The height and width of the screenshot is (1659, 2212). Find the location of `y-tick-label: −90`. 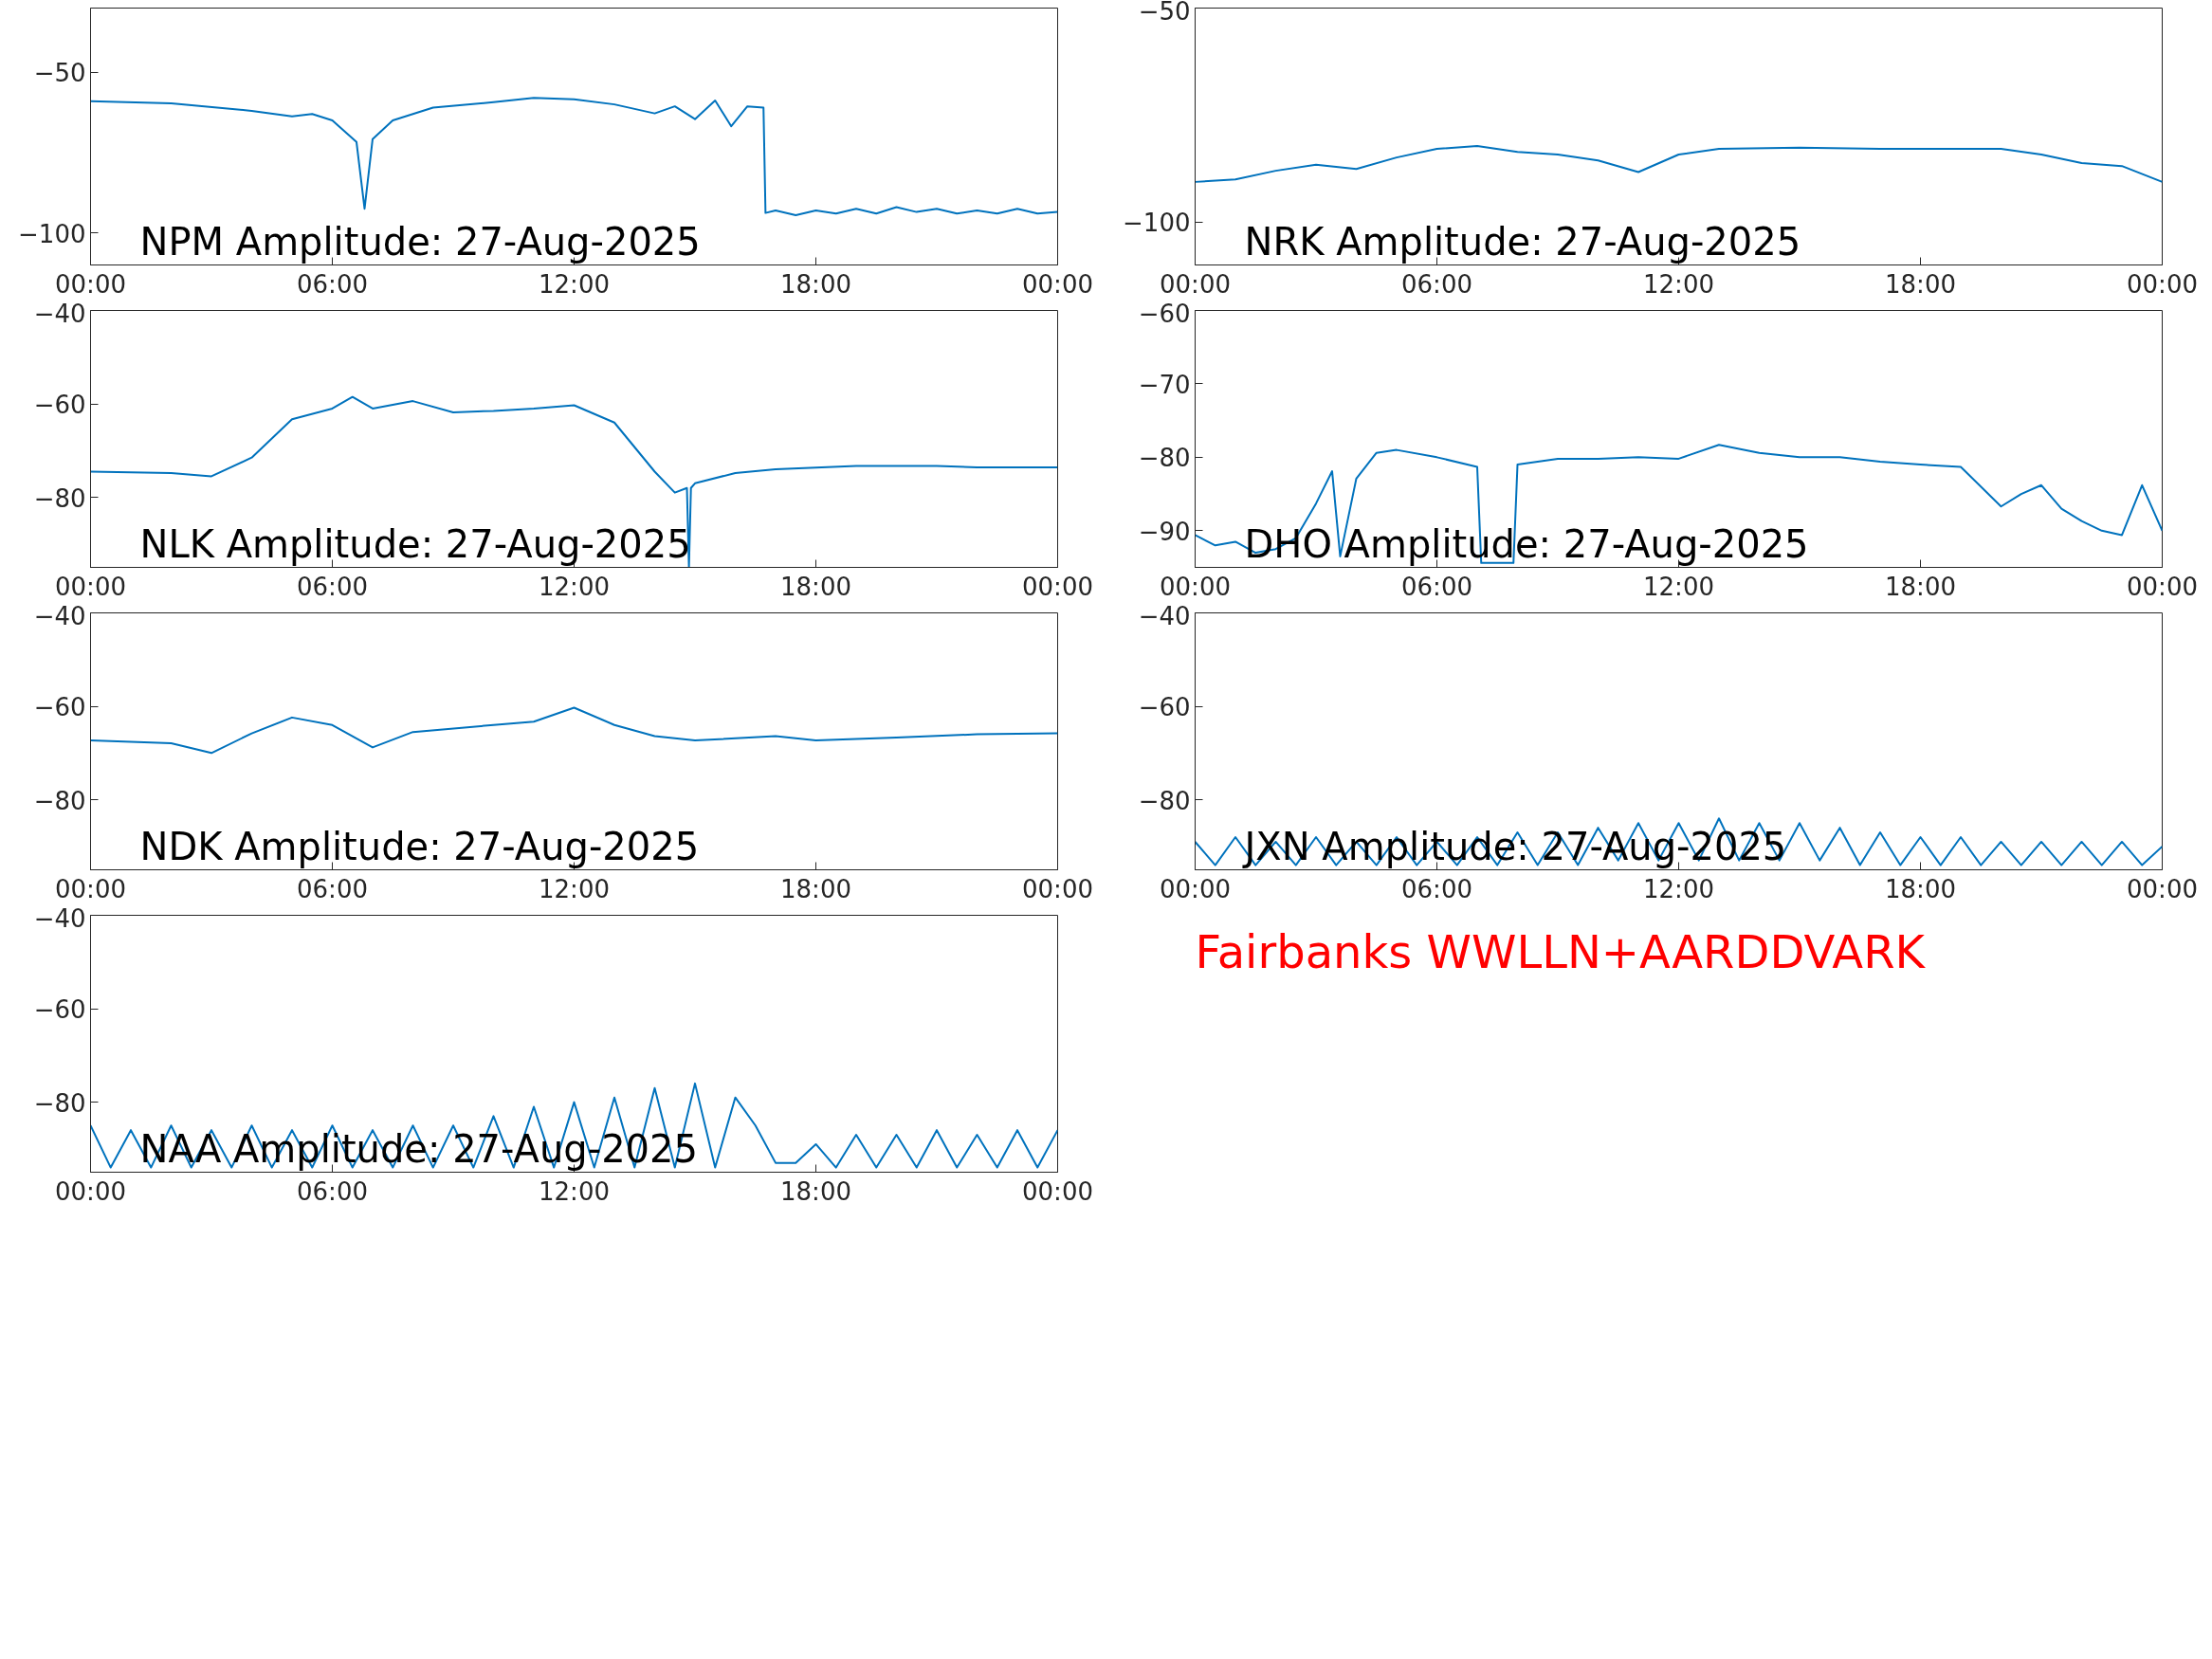

y-tick-label: −90 is located at coordinates (1164, 531).